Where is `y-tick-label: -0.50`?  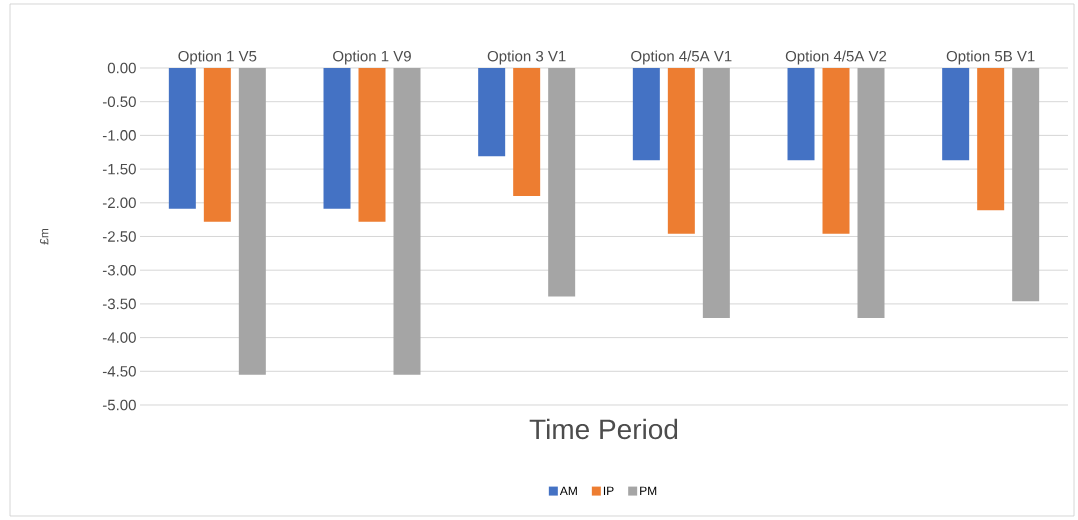 y-tick-label: -0.50 is located at coordinates (119, 101).